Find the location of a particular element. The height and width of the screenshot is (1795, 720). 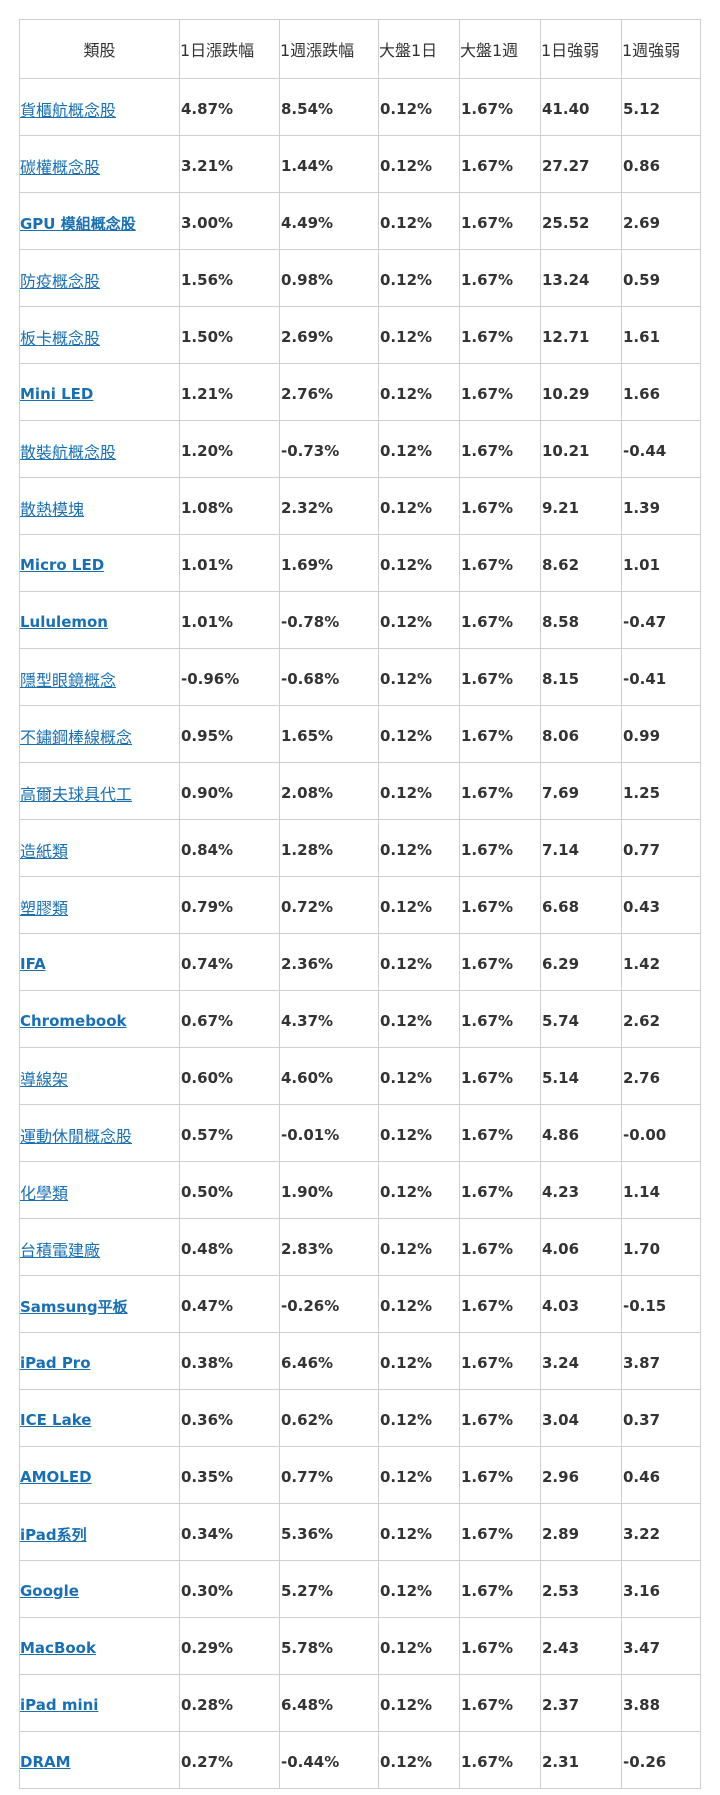

category-link: Micro LED is located at coordinates (62, 565).